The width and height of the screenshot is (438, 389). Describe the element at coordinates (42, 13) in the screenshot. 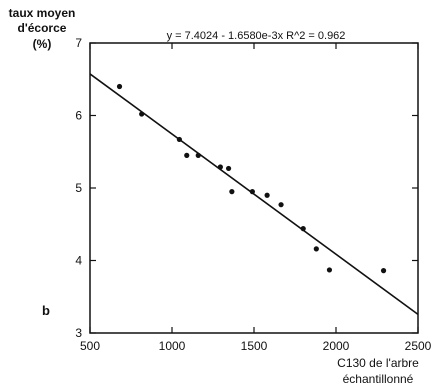

I see `y-axis-label-line: taux moyen` at that location.